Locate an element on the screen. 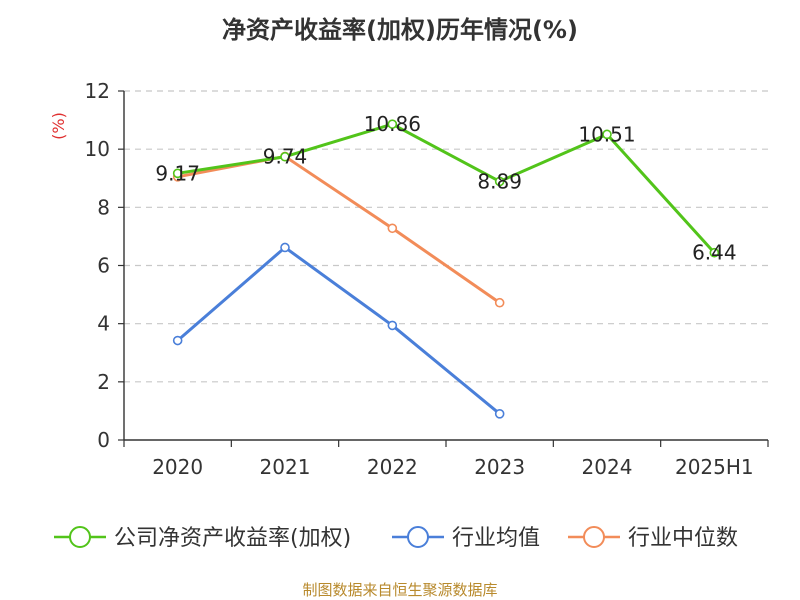 Image resolution: width=800 pixels, height=600 pixels. y-tick-label: 8 is located at coordinates (103, 207).